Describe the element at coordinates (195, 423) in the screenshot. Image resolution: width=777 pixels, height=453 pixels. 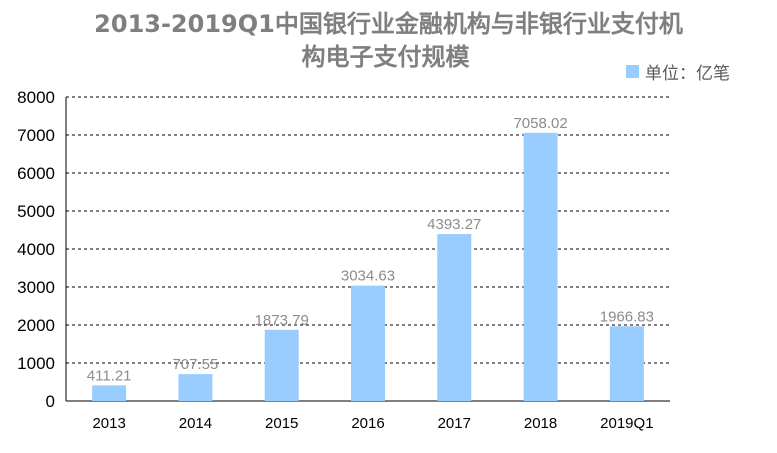
I see `x-tick-label: 2014` at that location.